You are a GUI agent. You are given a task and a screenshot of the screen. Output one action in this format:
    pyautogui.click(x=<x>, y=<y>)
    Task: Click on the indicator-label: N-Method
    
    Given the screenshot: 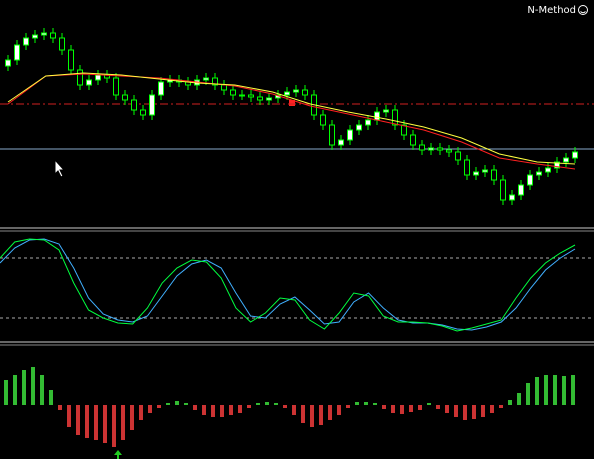 What is the action you would take?
    pyautogui.click(x=551, y=10)
    